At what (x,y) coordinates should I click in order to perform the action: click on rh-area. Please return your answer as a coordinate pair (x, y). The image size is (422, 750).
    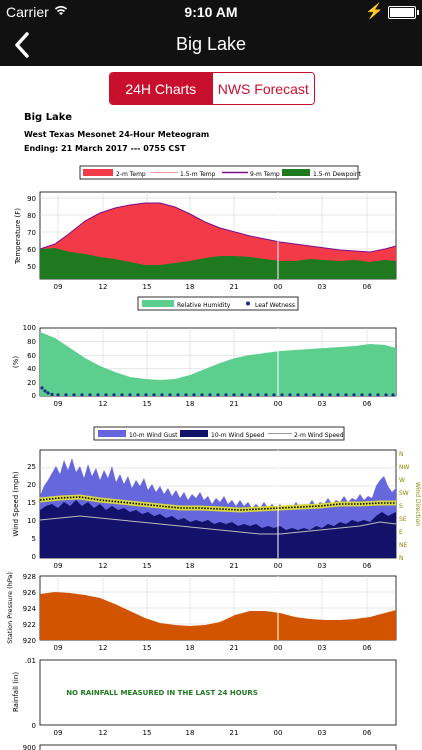
    Looking at the image, I should click on (218, 364).